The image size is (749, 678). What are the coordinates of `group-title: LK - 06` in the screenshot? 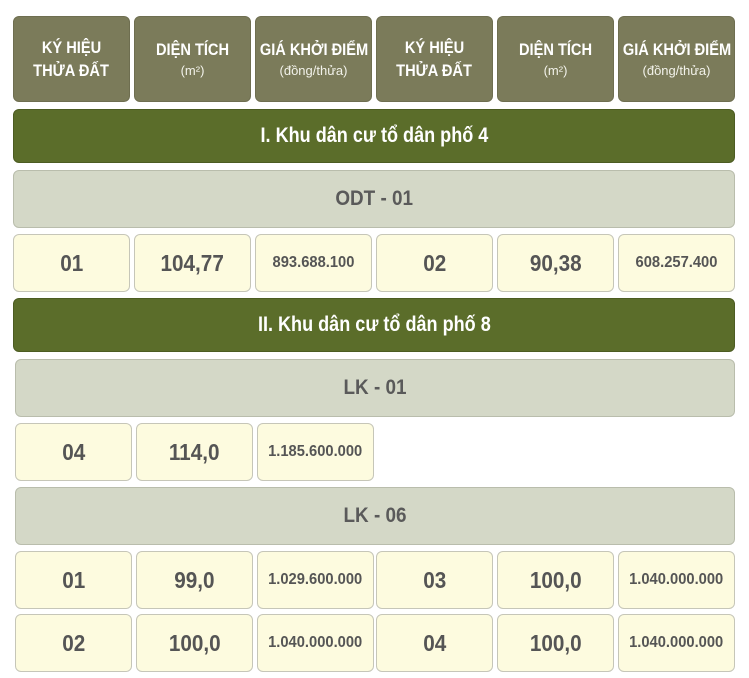 It's located at (375, 516).